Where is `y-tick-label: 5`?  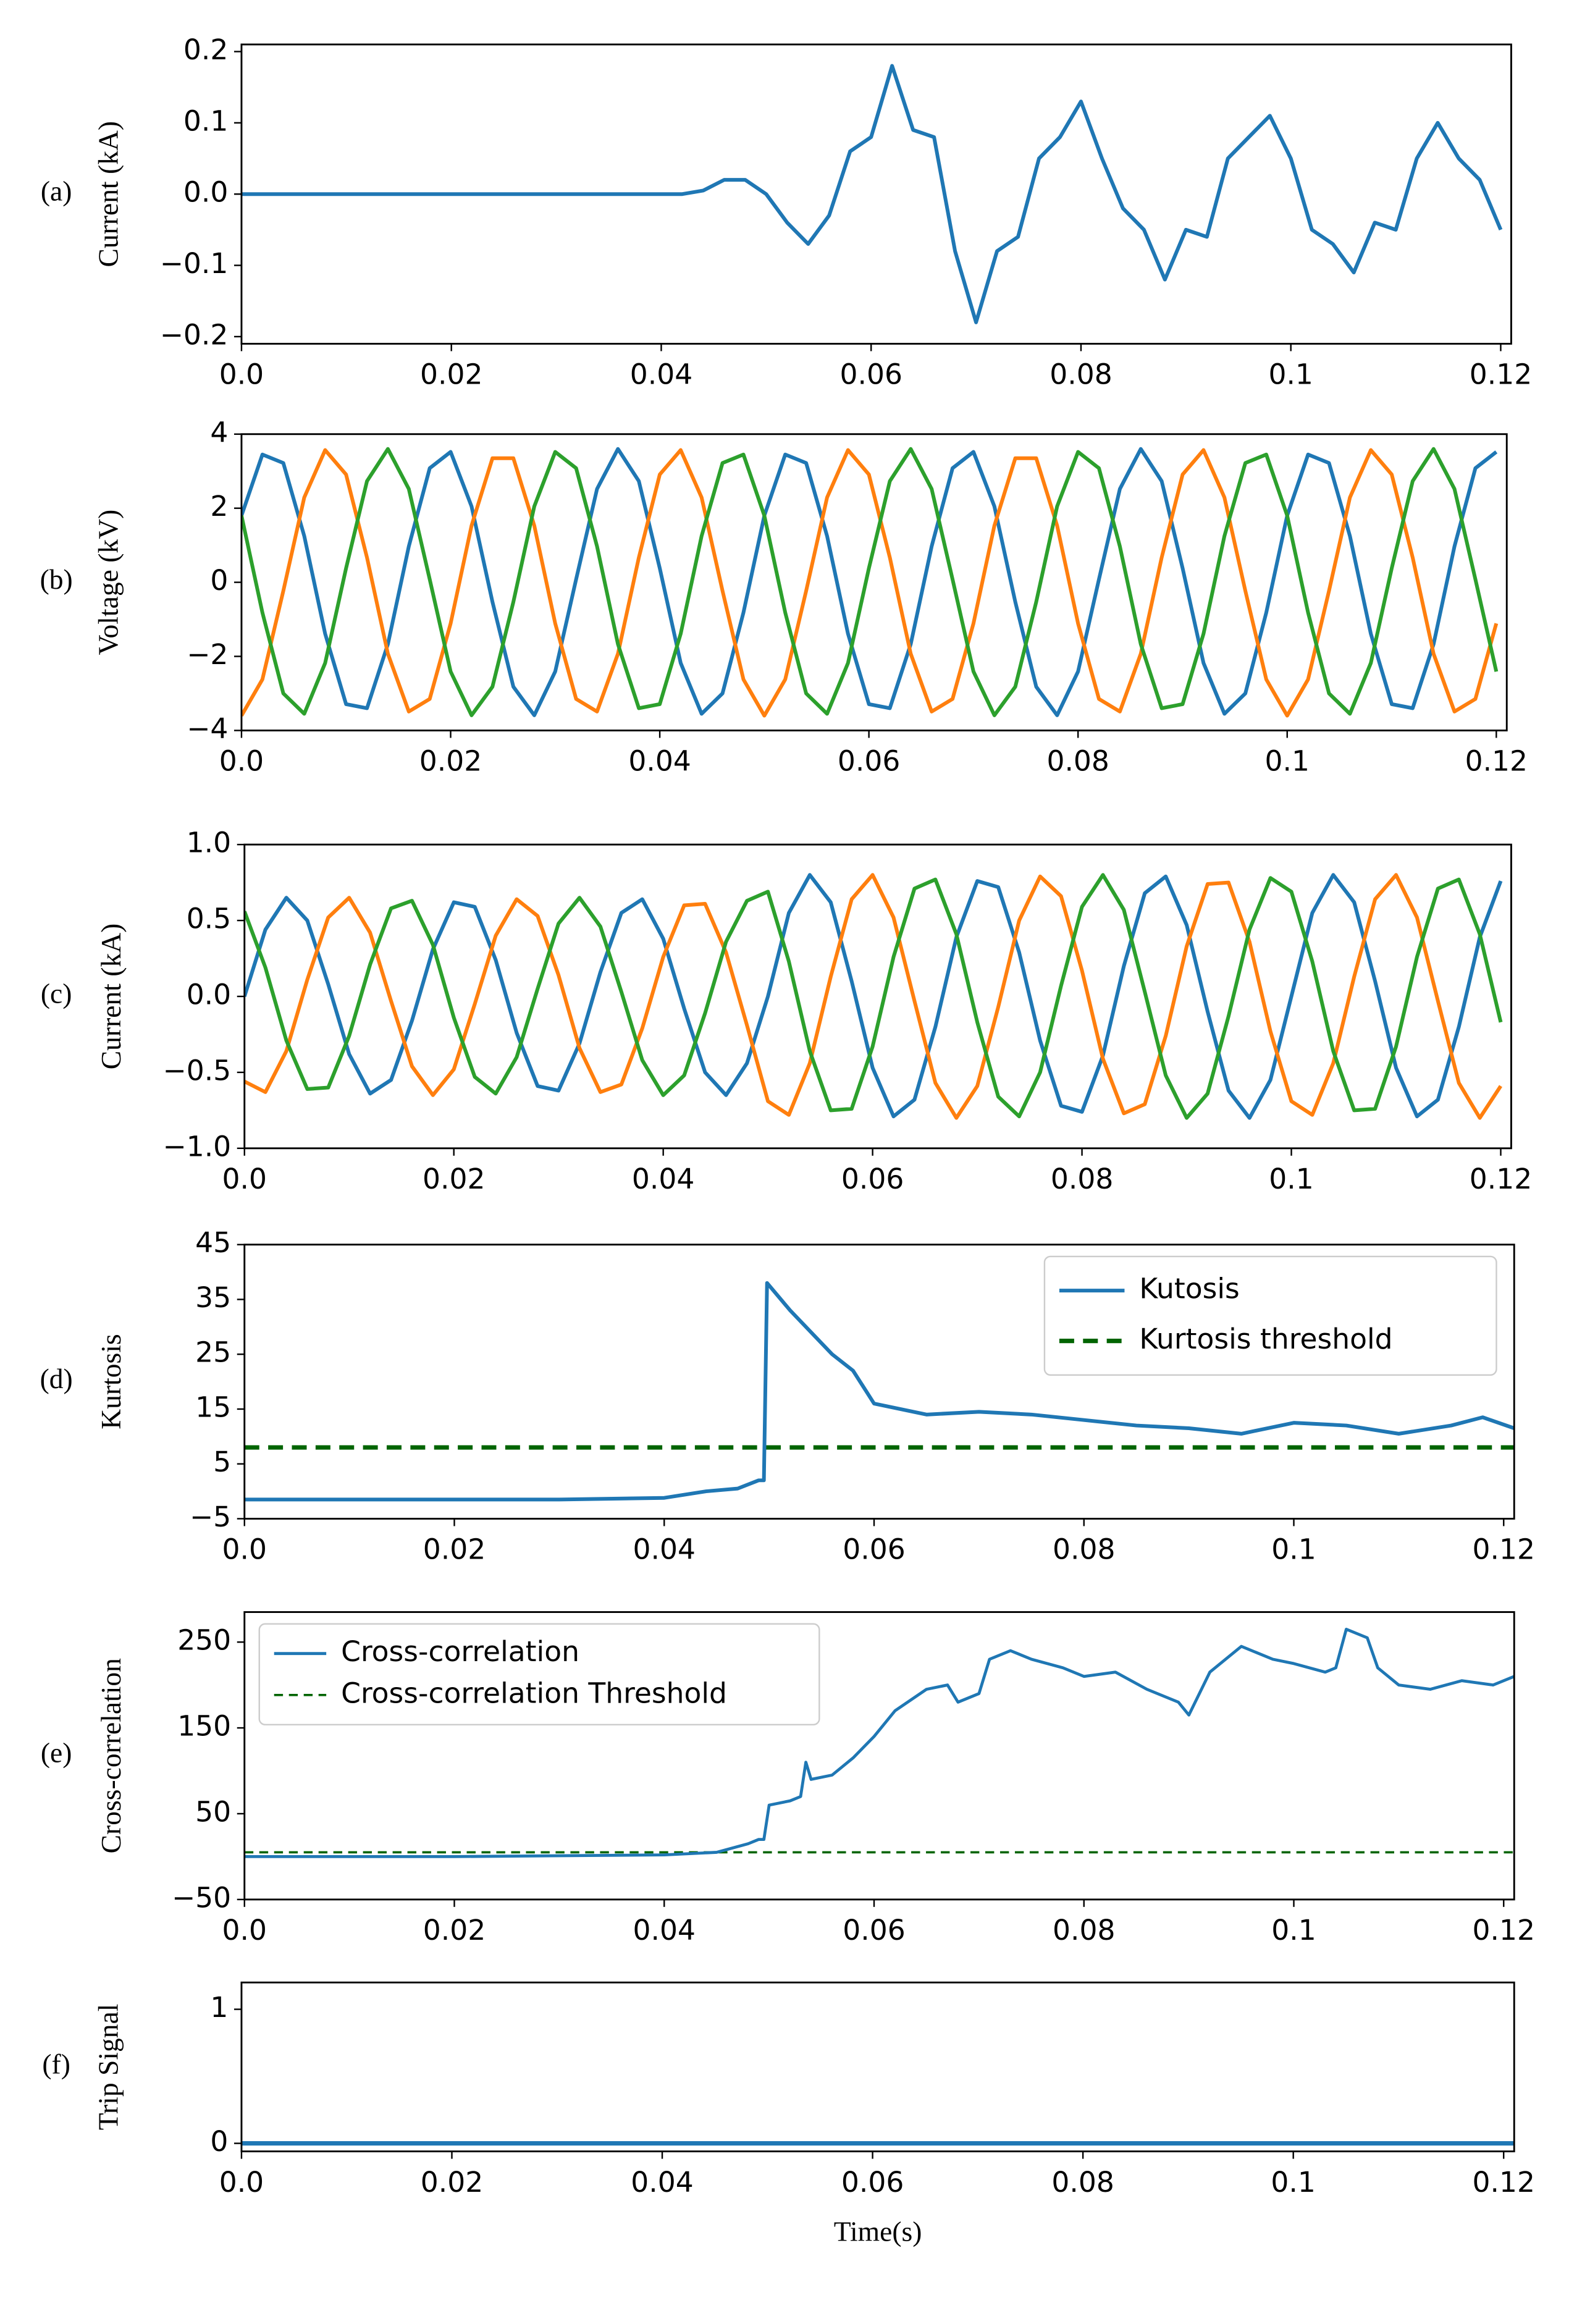
y-tick-label: 5 is located at coordinates (222, 1462).